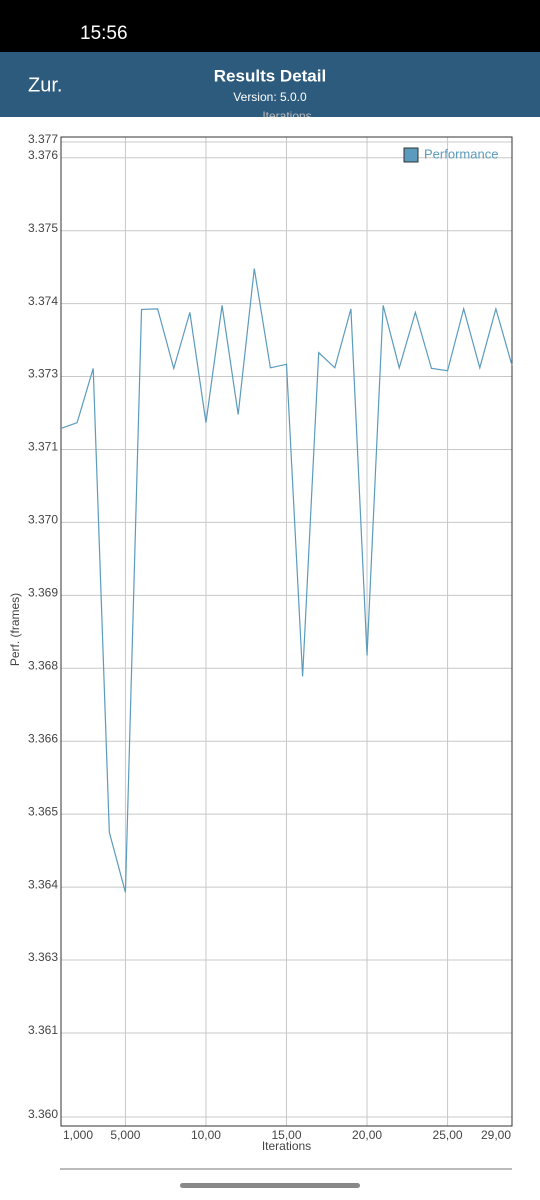 This screenshot has width=540, height=1200. I want to click on x-tick-label: 5,000, so click(125, 1135).